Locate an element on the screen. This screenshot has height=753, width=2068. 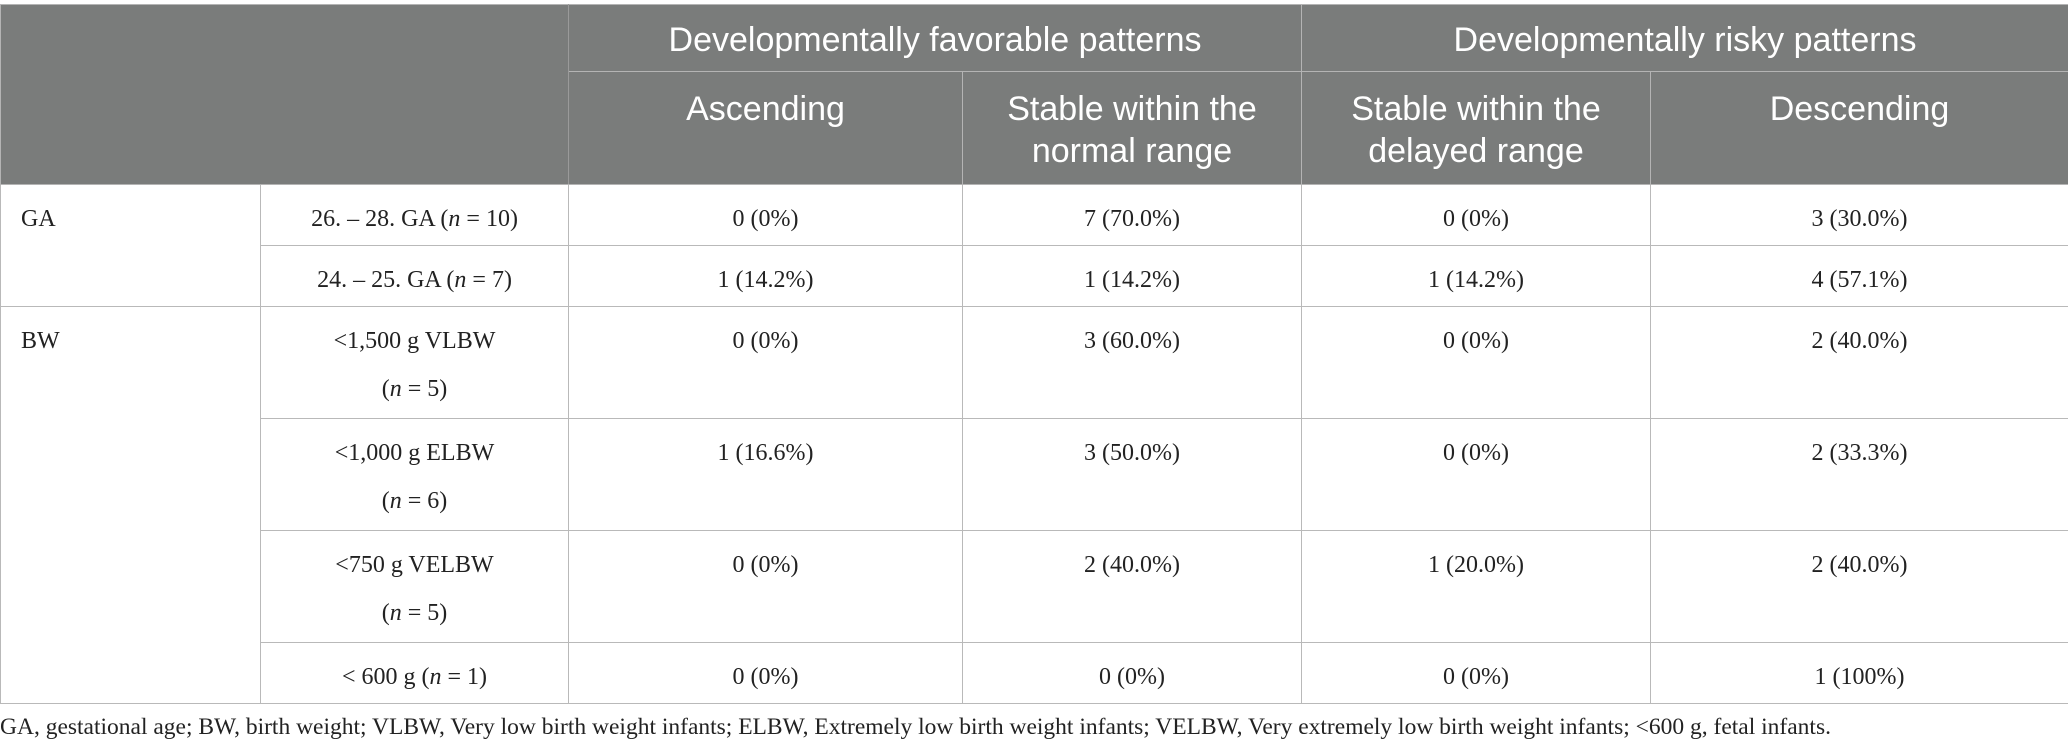
value-cell: 1 (16.6%) is located at coordinates (765, 474).